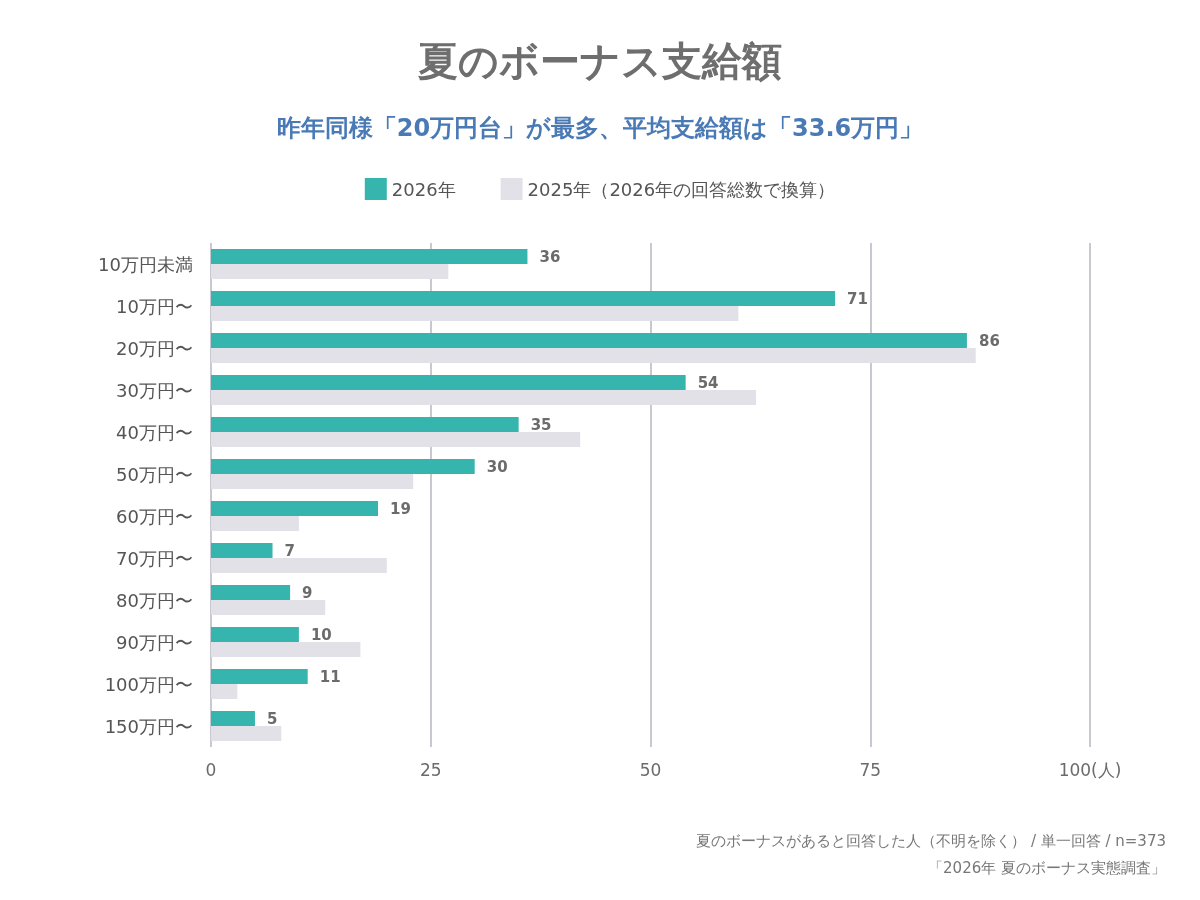  Describe the element at coordinates (989, 340) in the screenshot. I see `data-label: 86` at that location.